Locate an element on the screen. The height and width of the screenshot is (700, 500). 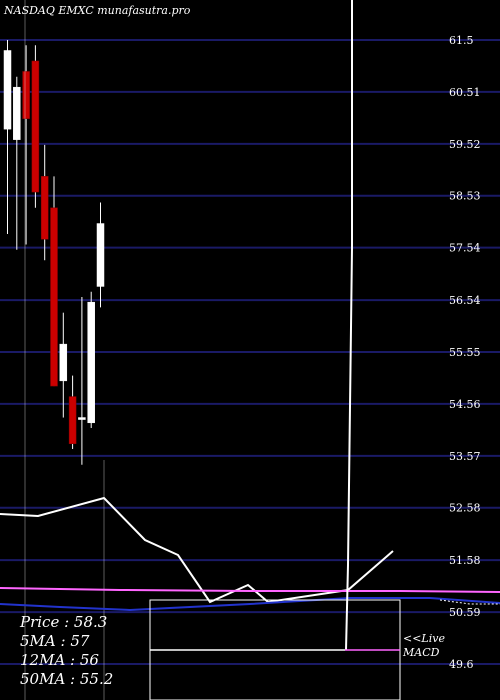
y-tick-label: 55.55 is located at coordinates (465, 352).